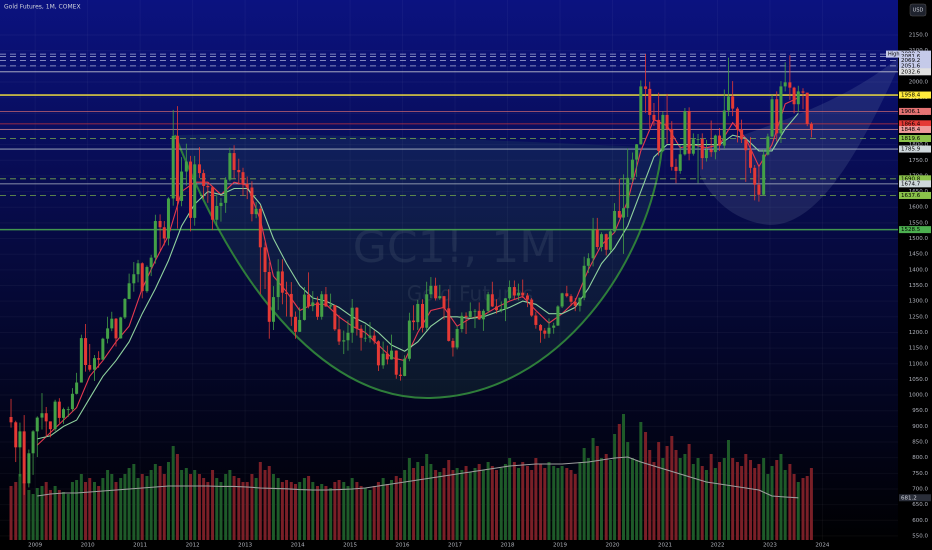 This screenshot has height=550, width=932. I want to click on price-tag-label: 2069.2, so click(910, 61).